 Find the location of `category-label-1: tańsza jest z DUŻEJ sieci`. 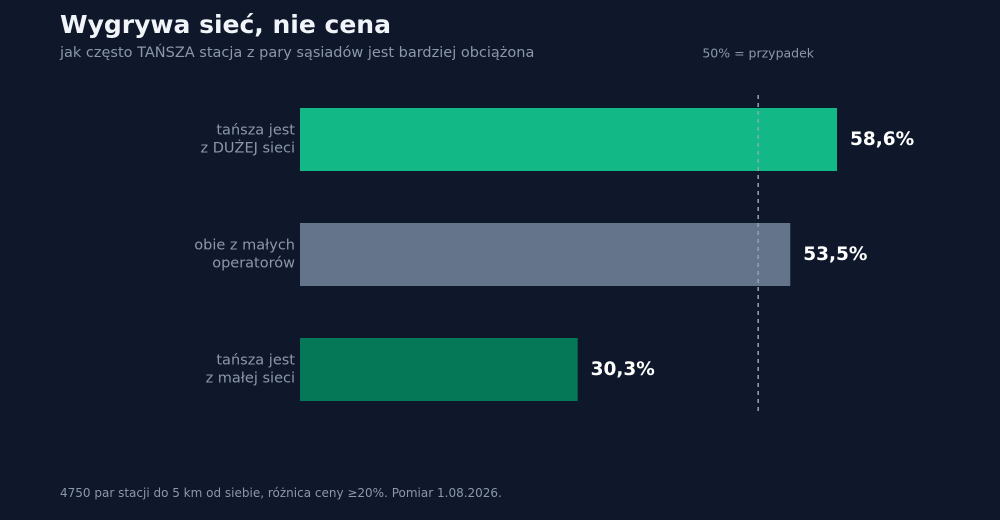

category-label-1: tańsza jest z DUŻEJ sieci is located at coordinates (248, 140).